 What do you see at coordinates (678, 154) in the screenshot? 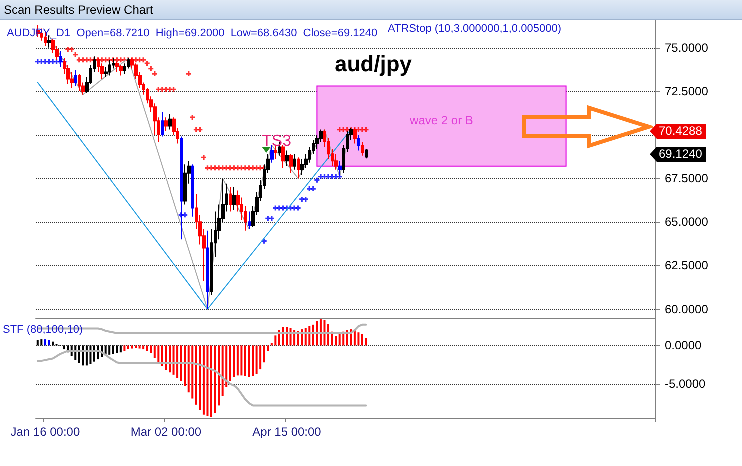
I see `text: 69.1240` at bounding box center [678, 154].